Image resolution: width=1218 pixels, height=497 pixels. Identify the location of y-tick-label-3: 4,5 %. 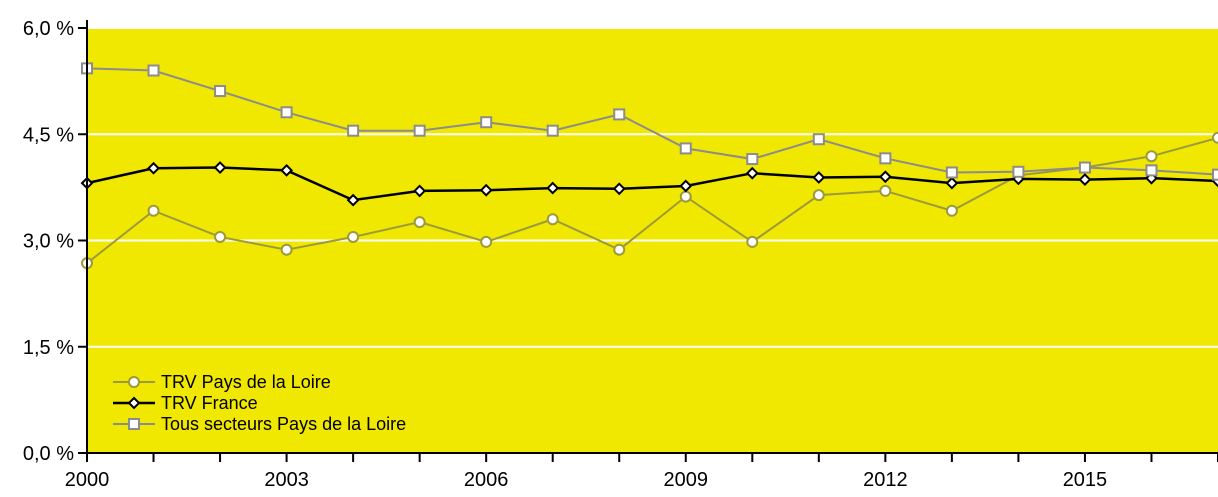
(48, 135).